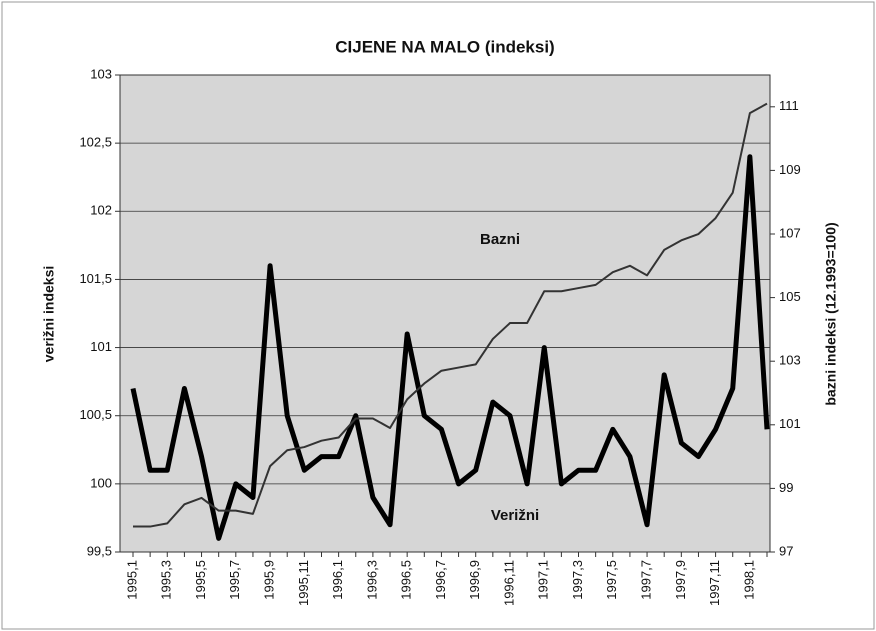 The image size is (876, 631). Describe the element at coordinates (515, 515) in the screenshot. I see `annotation: Verižni` at that location.